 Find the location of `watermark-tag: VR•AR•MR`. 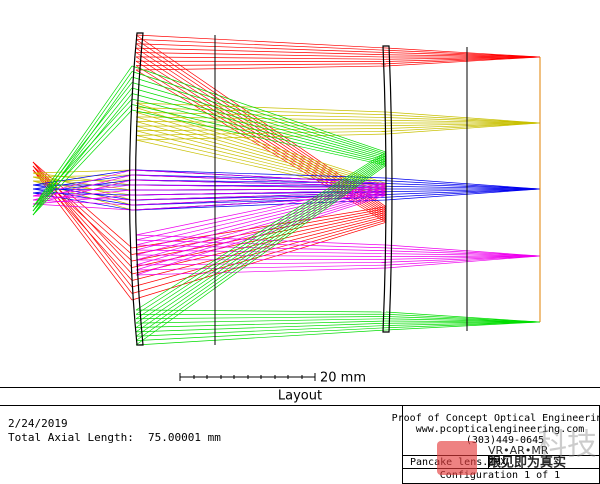

watermark-tag: VR•AR•MR is located at coordinates (518, 450).